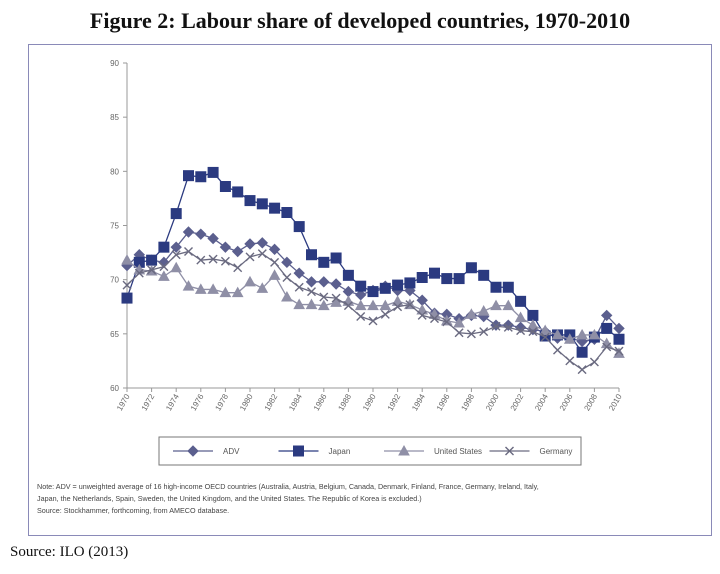  What do you see at coordinates (114, 63) in the screenshot?
I see `y-tick-label: 90` at bounding box center [114, 63].